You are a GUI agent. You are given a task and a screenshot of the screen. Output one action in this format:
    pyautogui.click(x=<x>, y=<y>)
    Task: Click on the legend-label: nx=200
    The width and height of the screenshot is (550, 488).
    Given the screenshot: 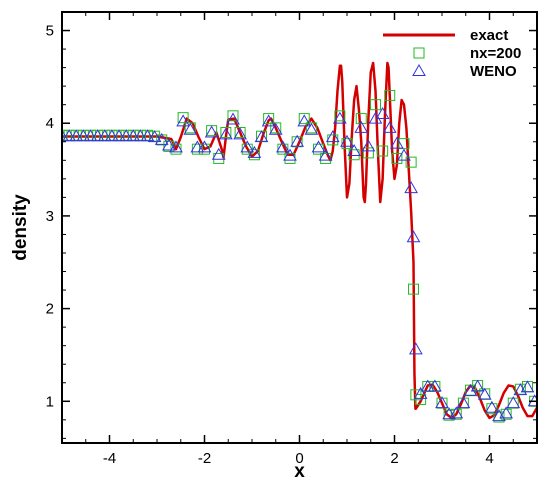 What is the action you would take?
    pyautogui.click(x=495, y=53)
    